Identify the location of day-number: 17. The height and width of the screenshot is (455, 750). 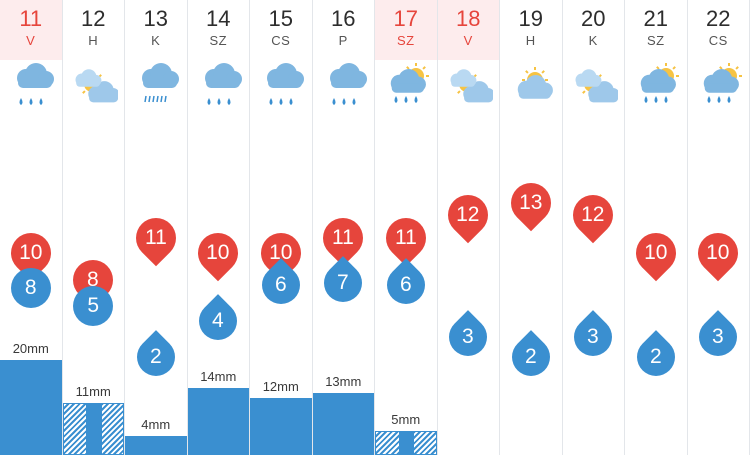
(405, 18).